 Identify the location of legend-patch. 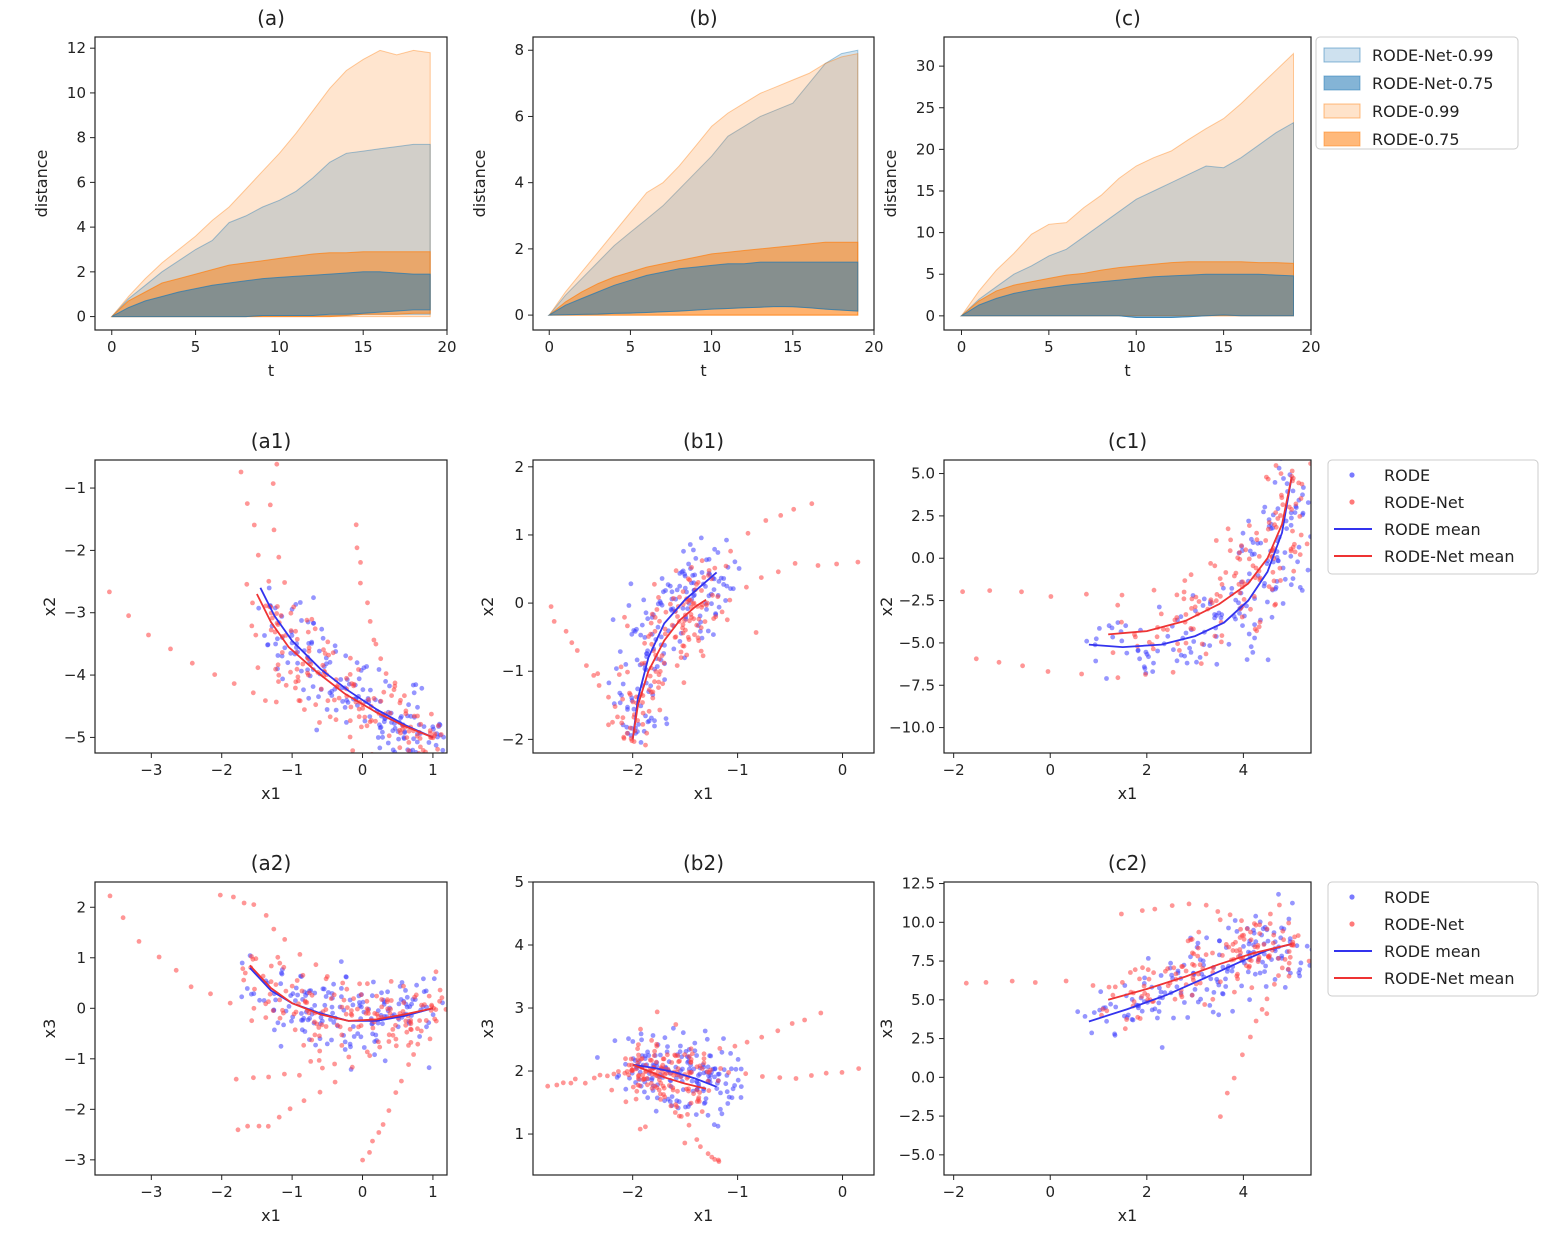
(1342, 83).